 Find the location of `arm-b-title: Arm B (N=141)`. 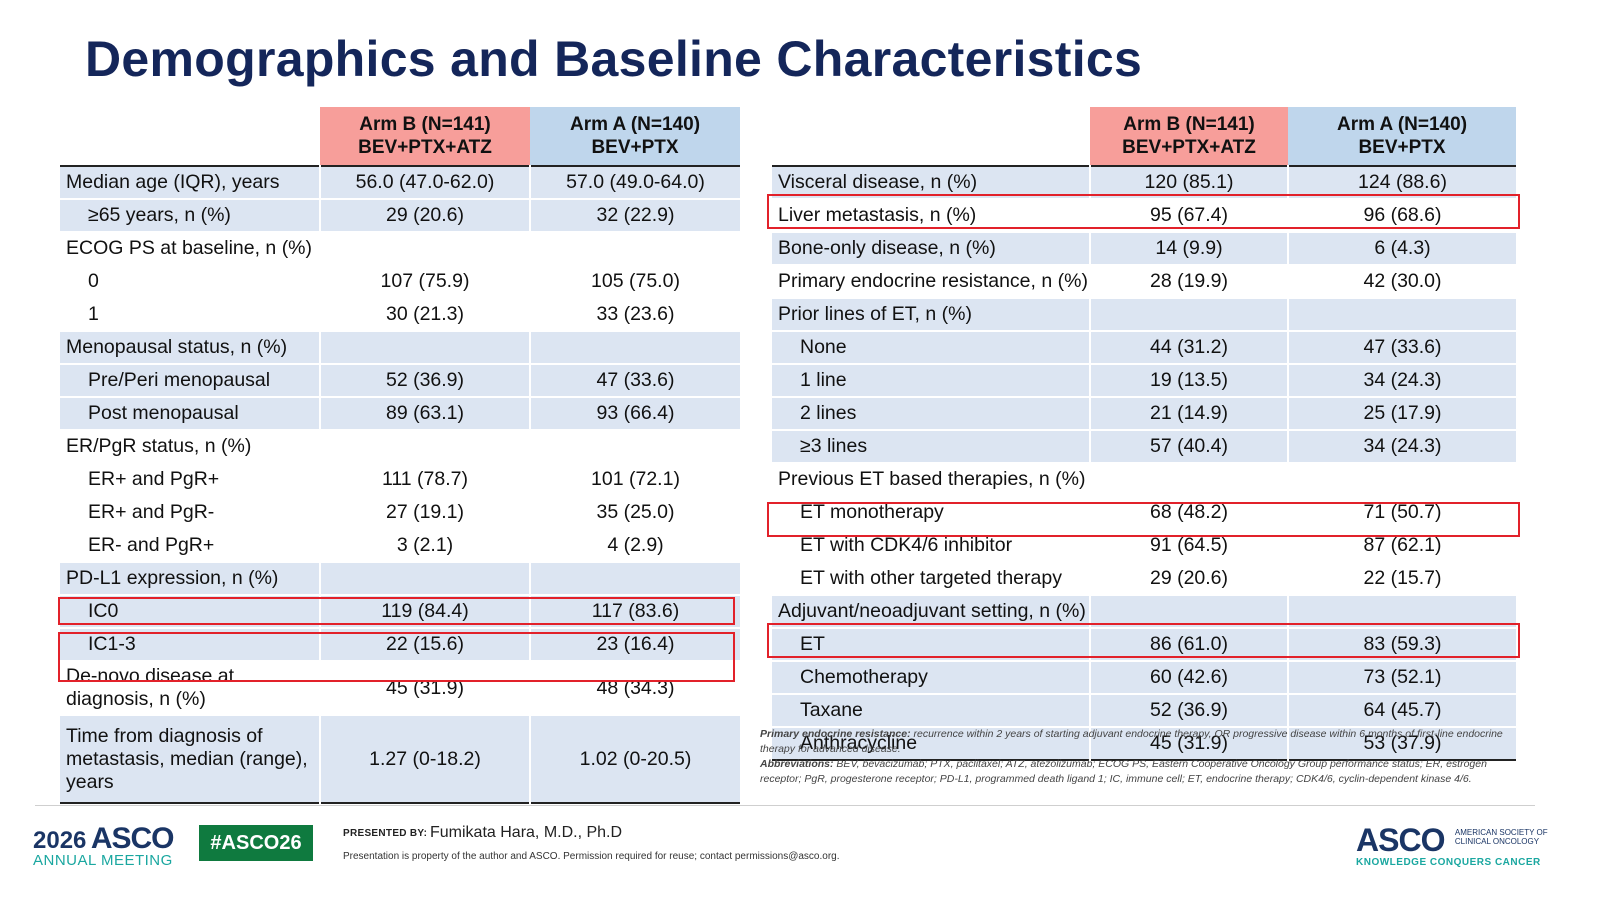

arm-b-title: Arm B (N=141) is located at coordinates (1189, 124).